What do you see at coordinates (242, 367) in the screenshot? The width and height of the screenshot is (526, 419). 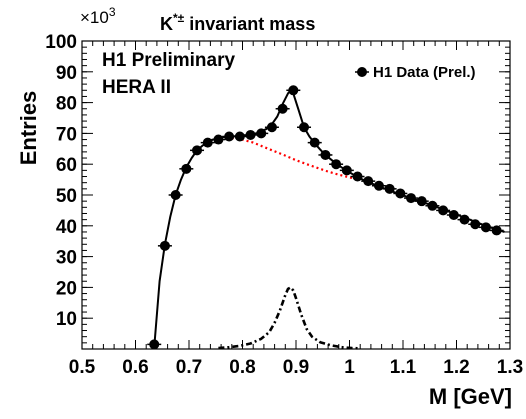 I see `x-tick-label: 0.8` at bounding box center [242, 367].